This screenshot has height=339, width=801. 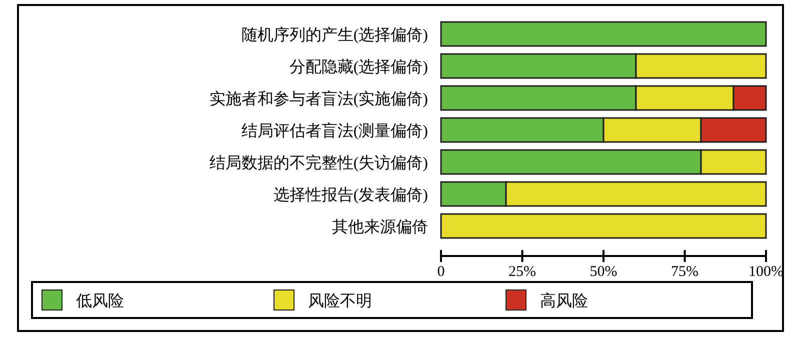 I want to click on x-tick-label: 0, so click(x=441, y=272).